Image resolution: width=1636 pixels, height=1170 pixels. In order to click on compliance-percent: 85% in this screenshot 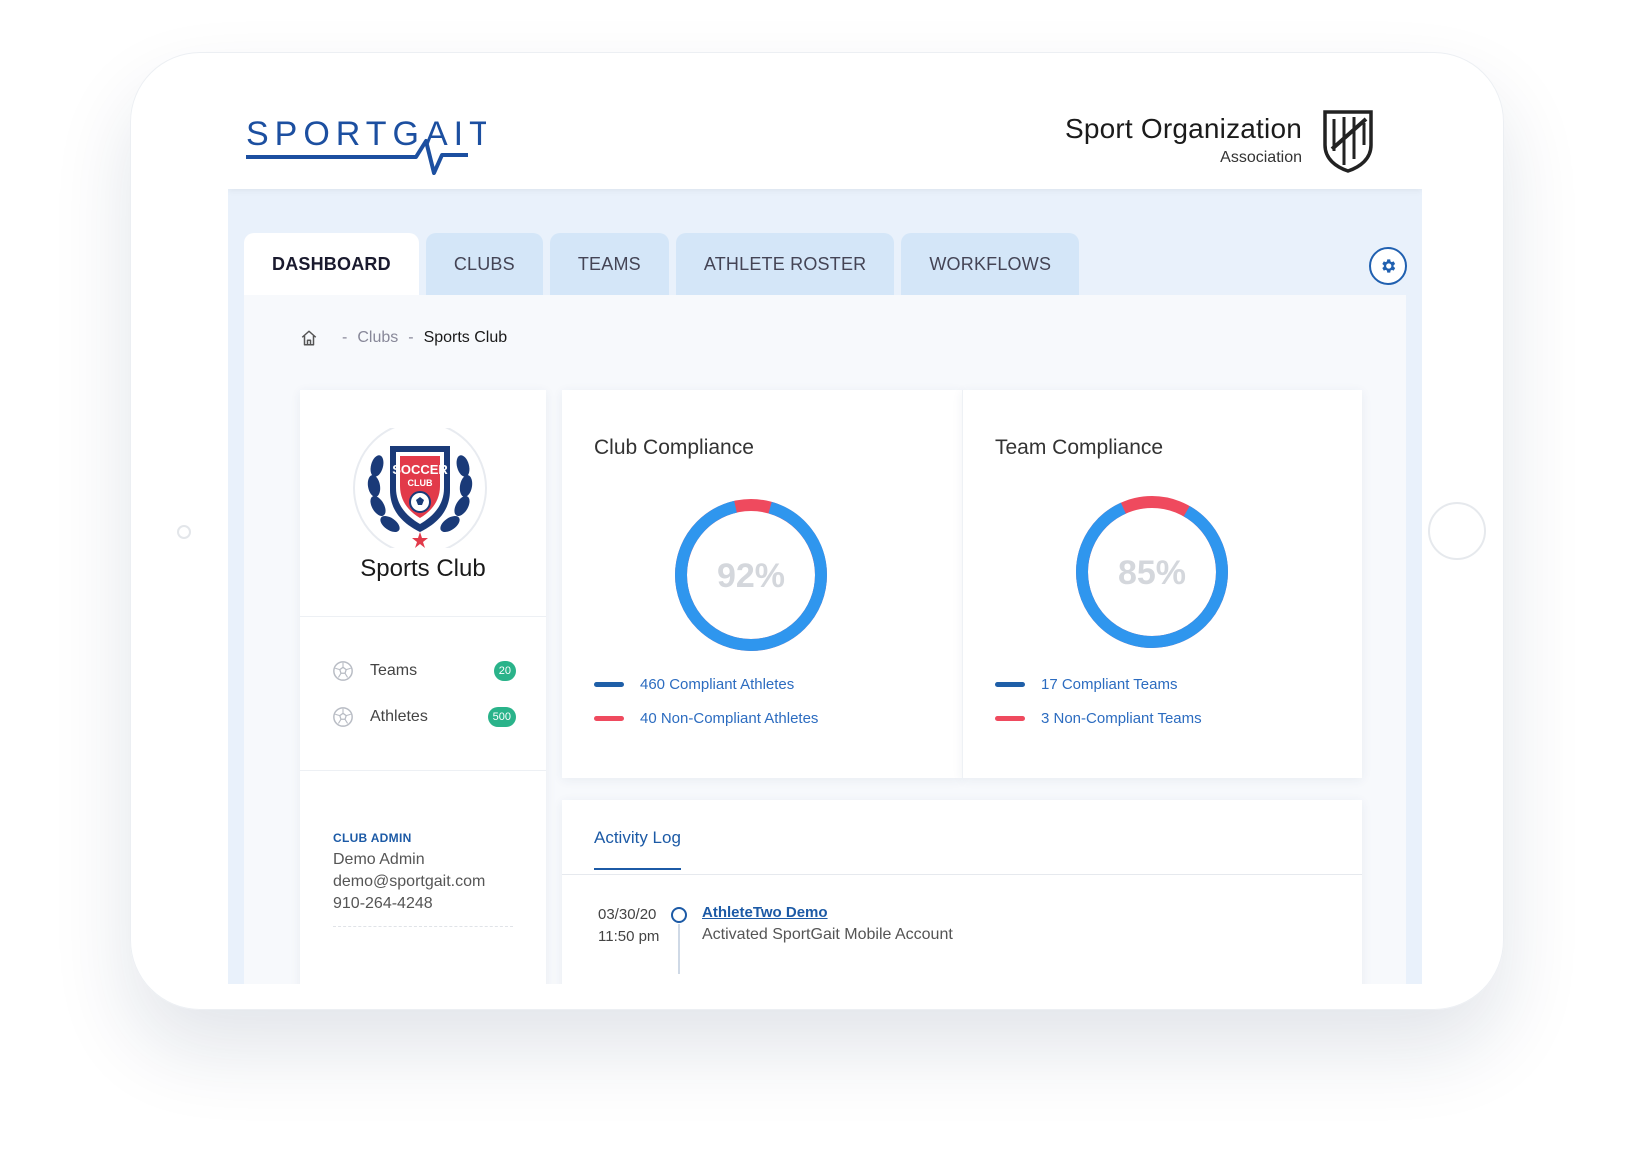, I will do `click(1152, 573)`.